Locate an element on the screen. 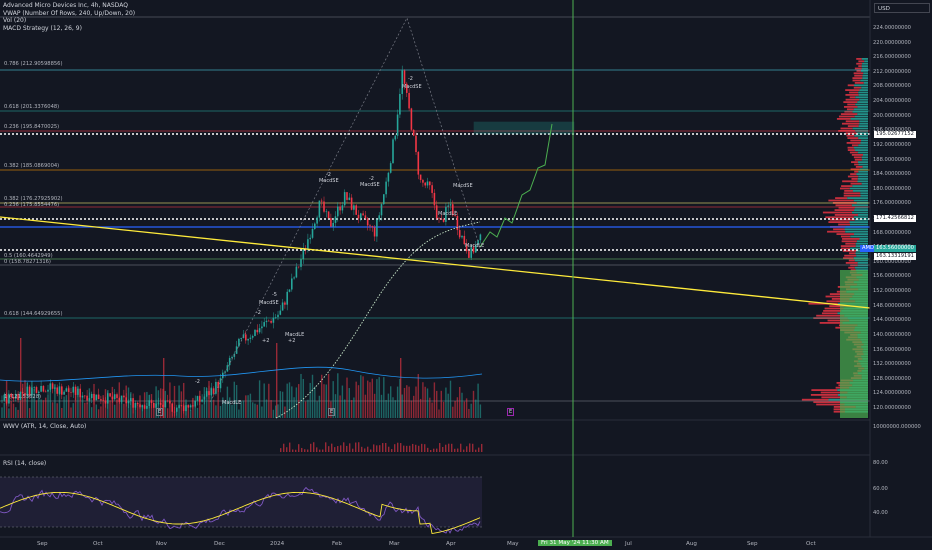  signal-label: MacdSE is located at coordinates (412, 87).